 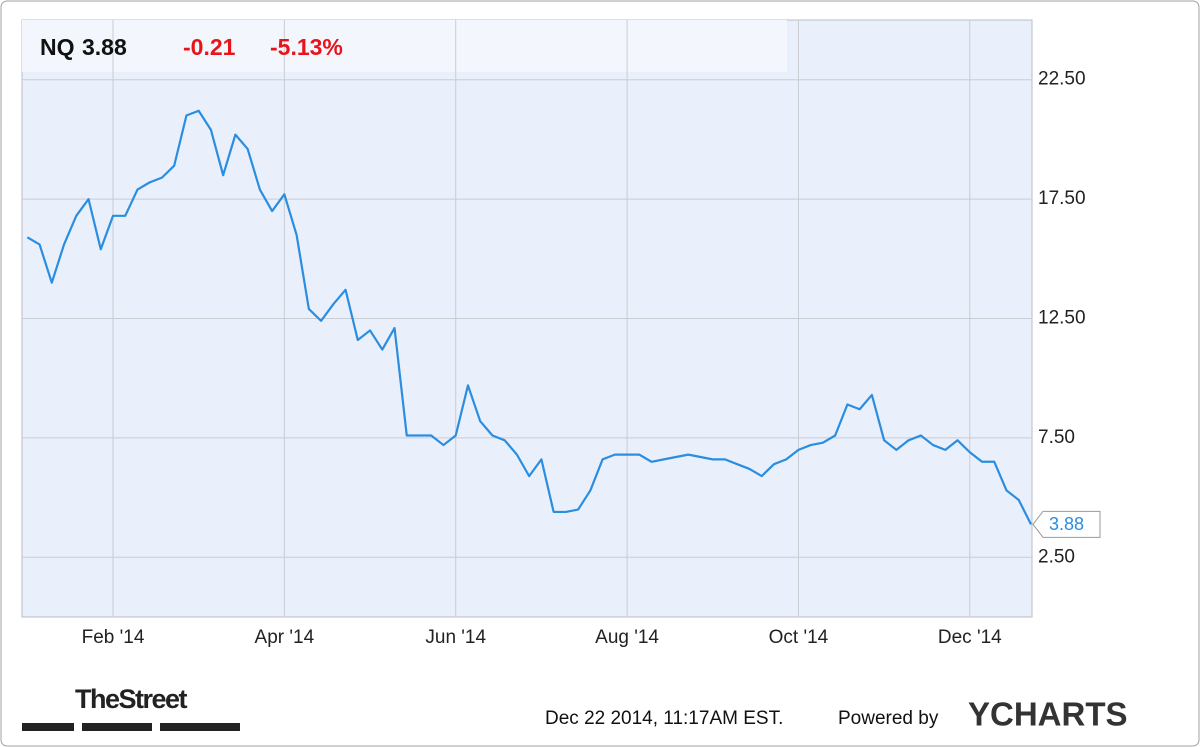 What do you see at coordinates (104, 47) in the screenshot?
I see `price: 3.88` at bounding box center [104, 47].